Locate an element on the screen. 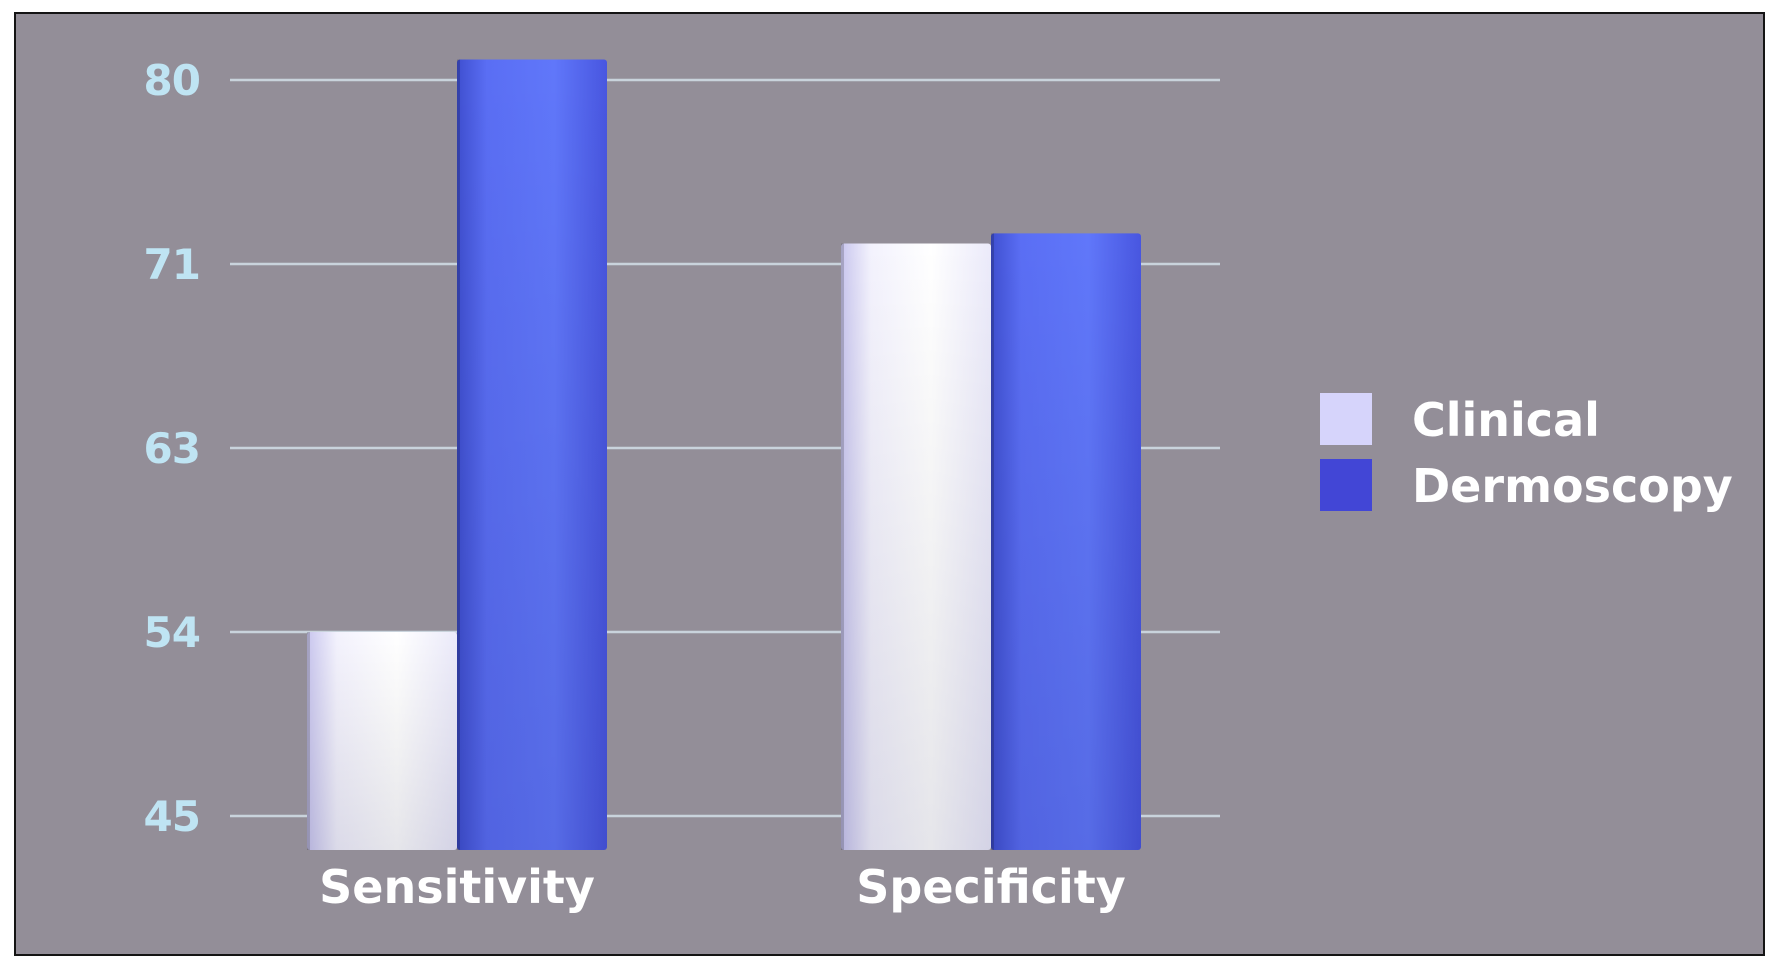 The image size is (1779, 960). y-tick-label: 63 is located at coordinates (172, 448).